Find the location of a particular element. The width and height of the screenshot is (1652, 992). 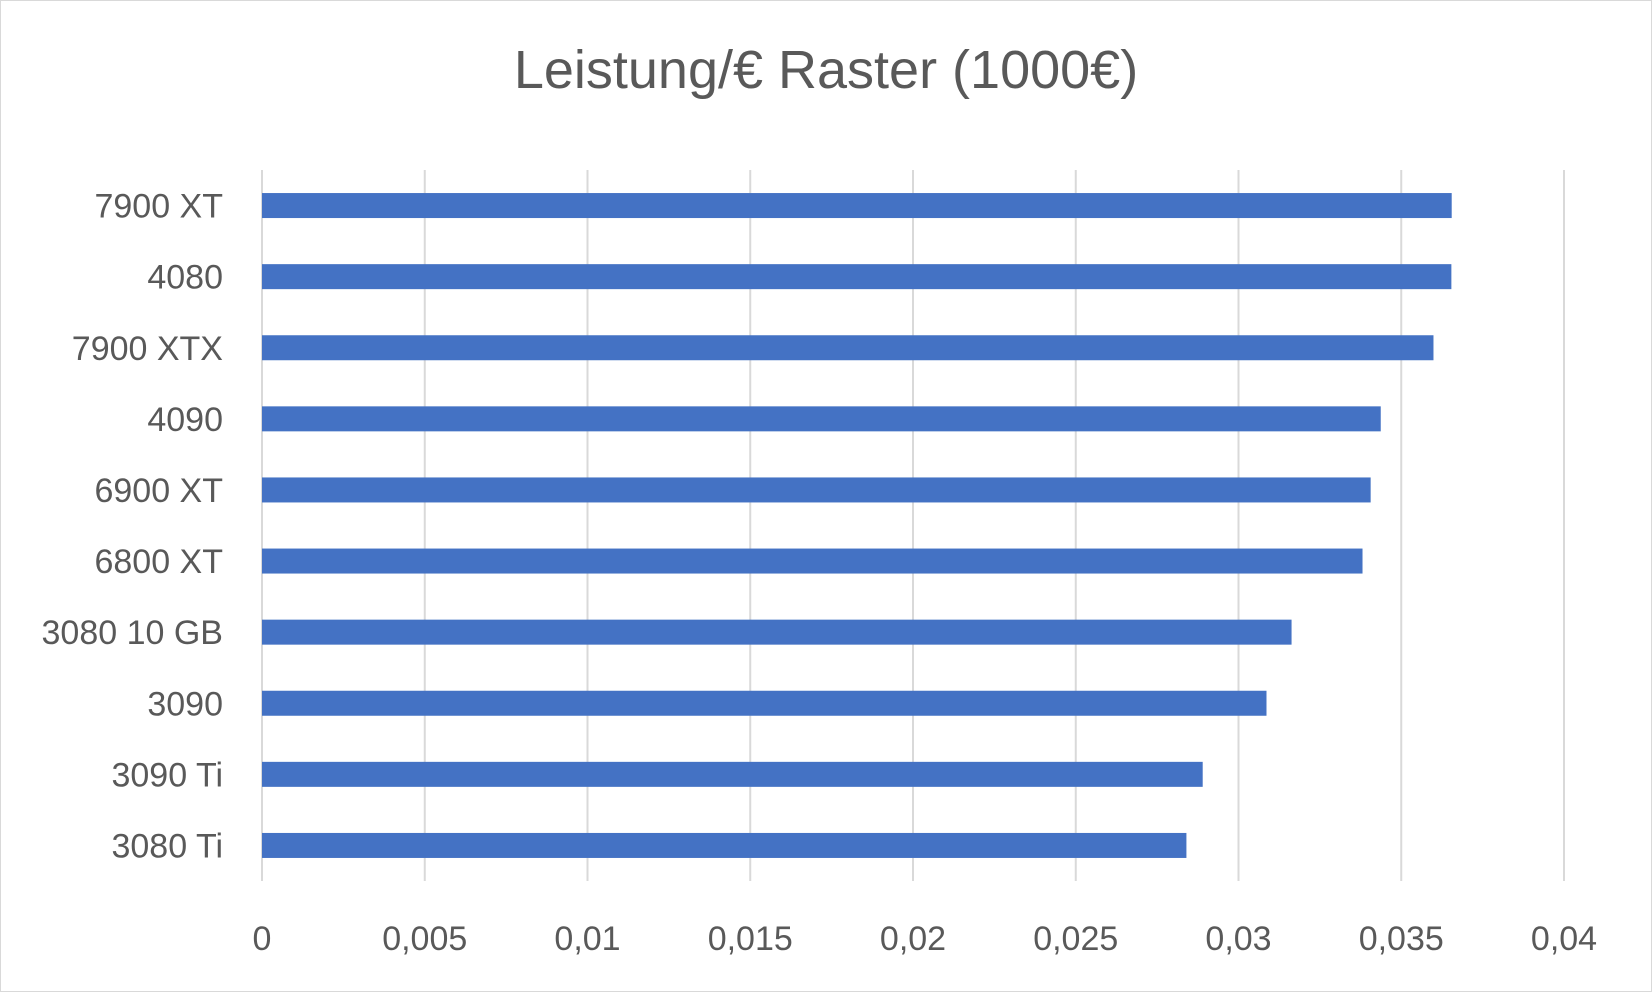

category-label: 3090 is located at coordinates (185, 704).